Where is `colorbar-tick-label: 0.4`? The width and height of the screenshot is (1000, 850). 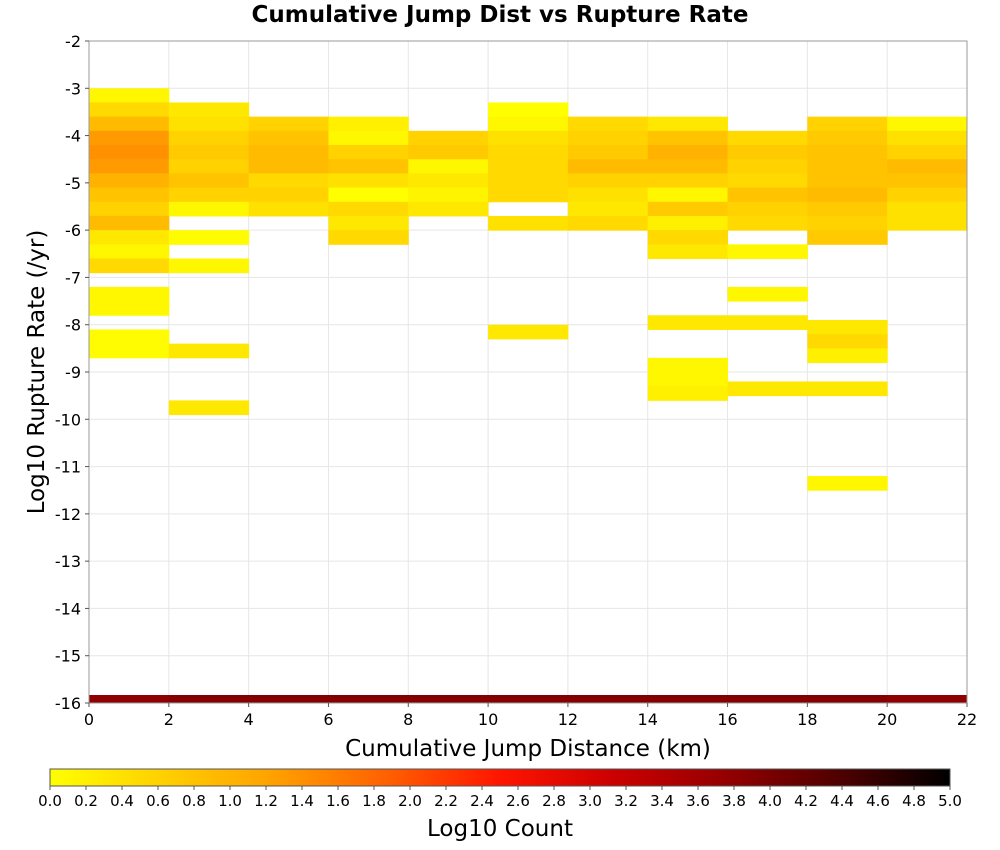 colorbar-tick-label: 0.4 is located at coordinates (122, 801).